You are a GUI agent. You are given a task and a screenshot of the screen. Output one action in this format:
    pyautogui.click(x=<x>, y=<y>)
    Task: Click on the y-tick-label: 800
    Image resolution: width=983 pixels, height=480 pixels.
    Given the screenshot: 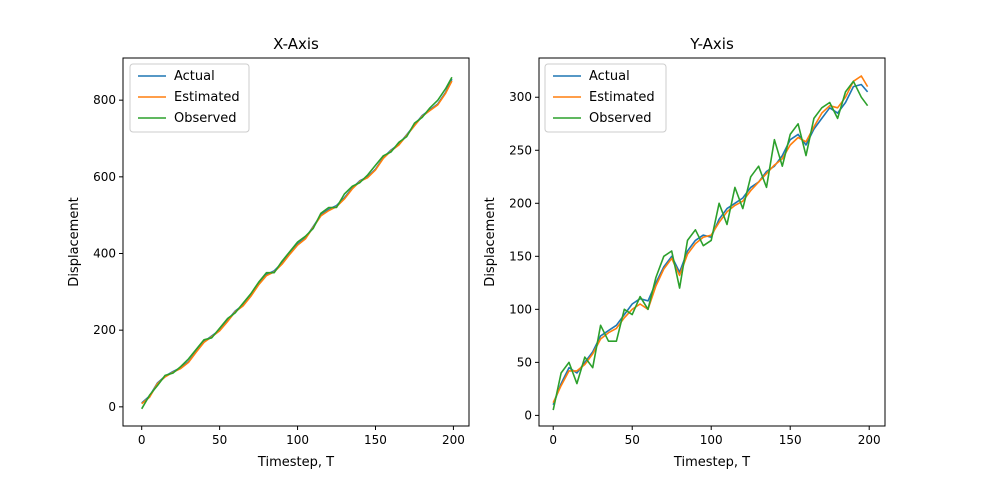 What is the action you would take?
    pyautogui.click(x=104, y=100)
    